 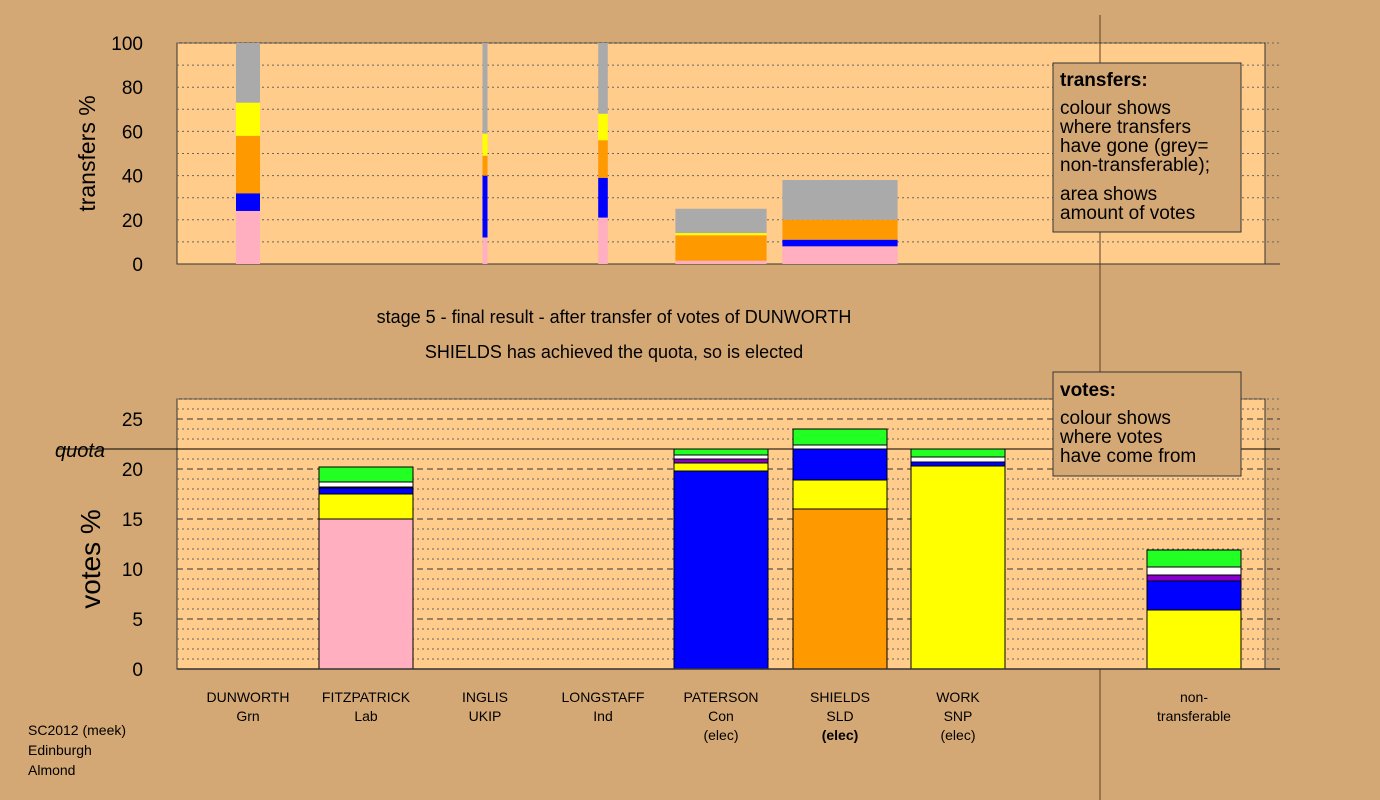 What do you see at coordinates (51, 770) in the screenshot?
I see `footer-line: Almond` at bounding box center [51, 770].